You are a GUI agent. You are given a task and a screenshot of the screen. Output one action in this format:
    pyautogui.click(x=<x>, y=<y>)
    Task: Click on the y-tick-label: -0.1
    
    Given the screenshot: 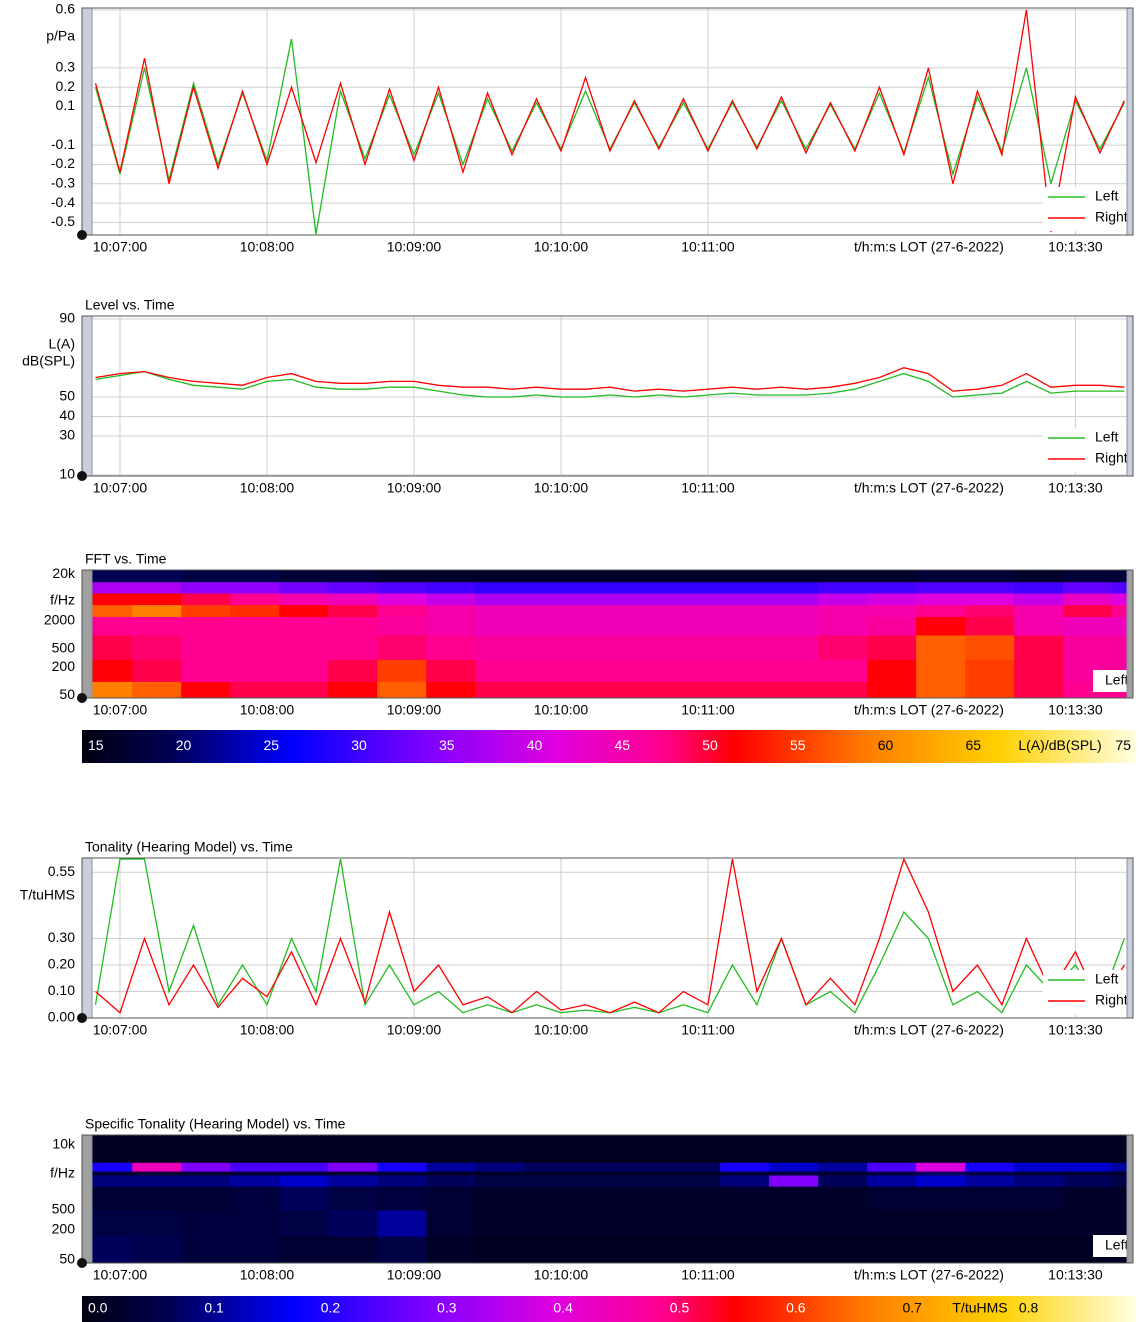 What is the action you would take?
    pyautogui.click(x=63, y=144)
    